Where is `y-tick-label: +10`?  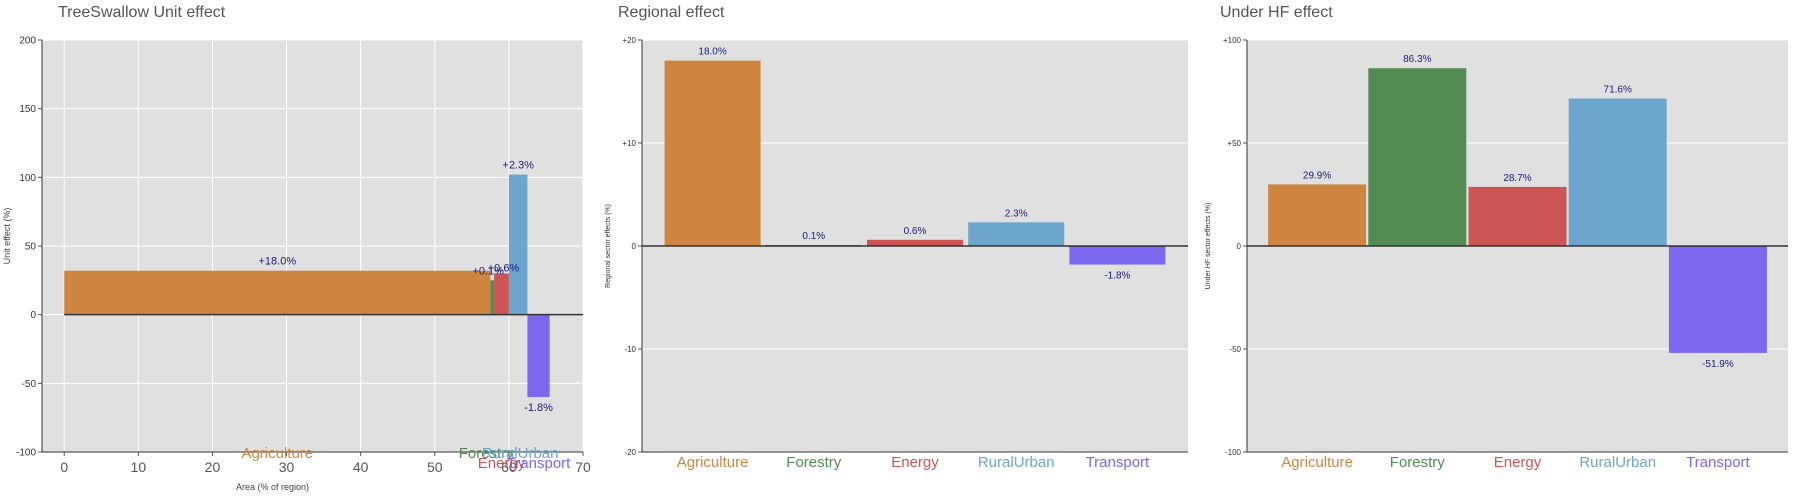 y-tick-label: +10 is located at coordinates (629, 143).